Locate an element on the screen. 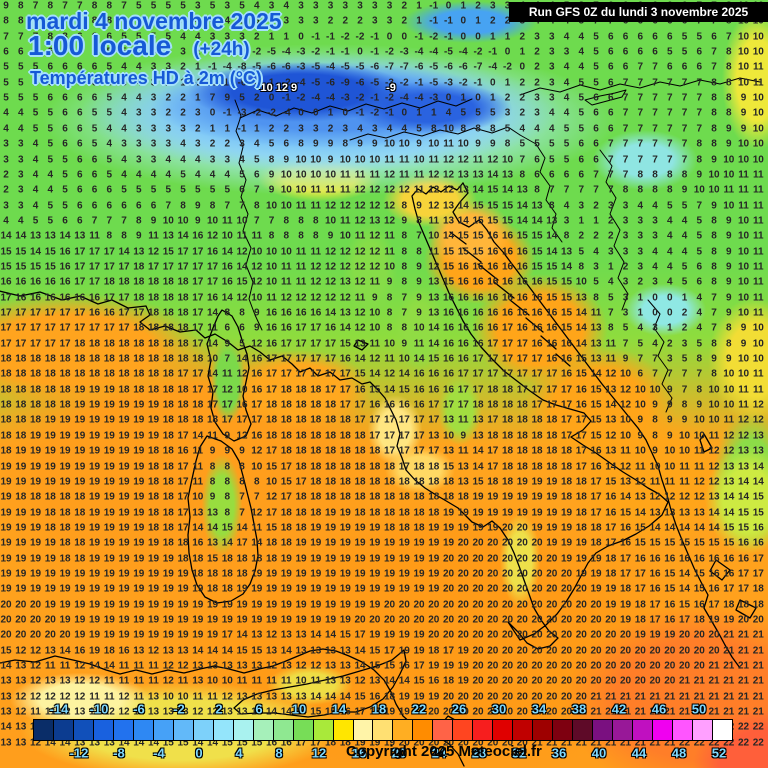  temperature-value: -6 is located at coordinates (330, 82).